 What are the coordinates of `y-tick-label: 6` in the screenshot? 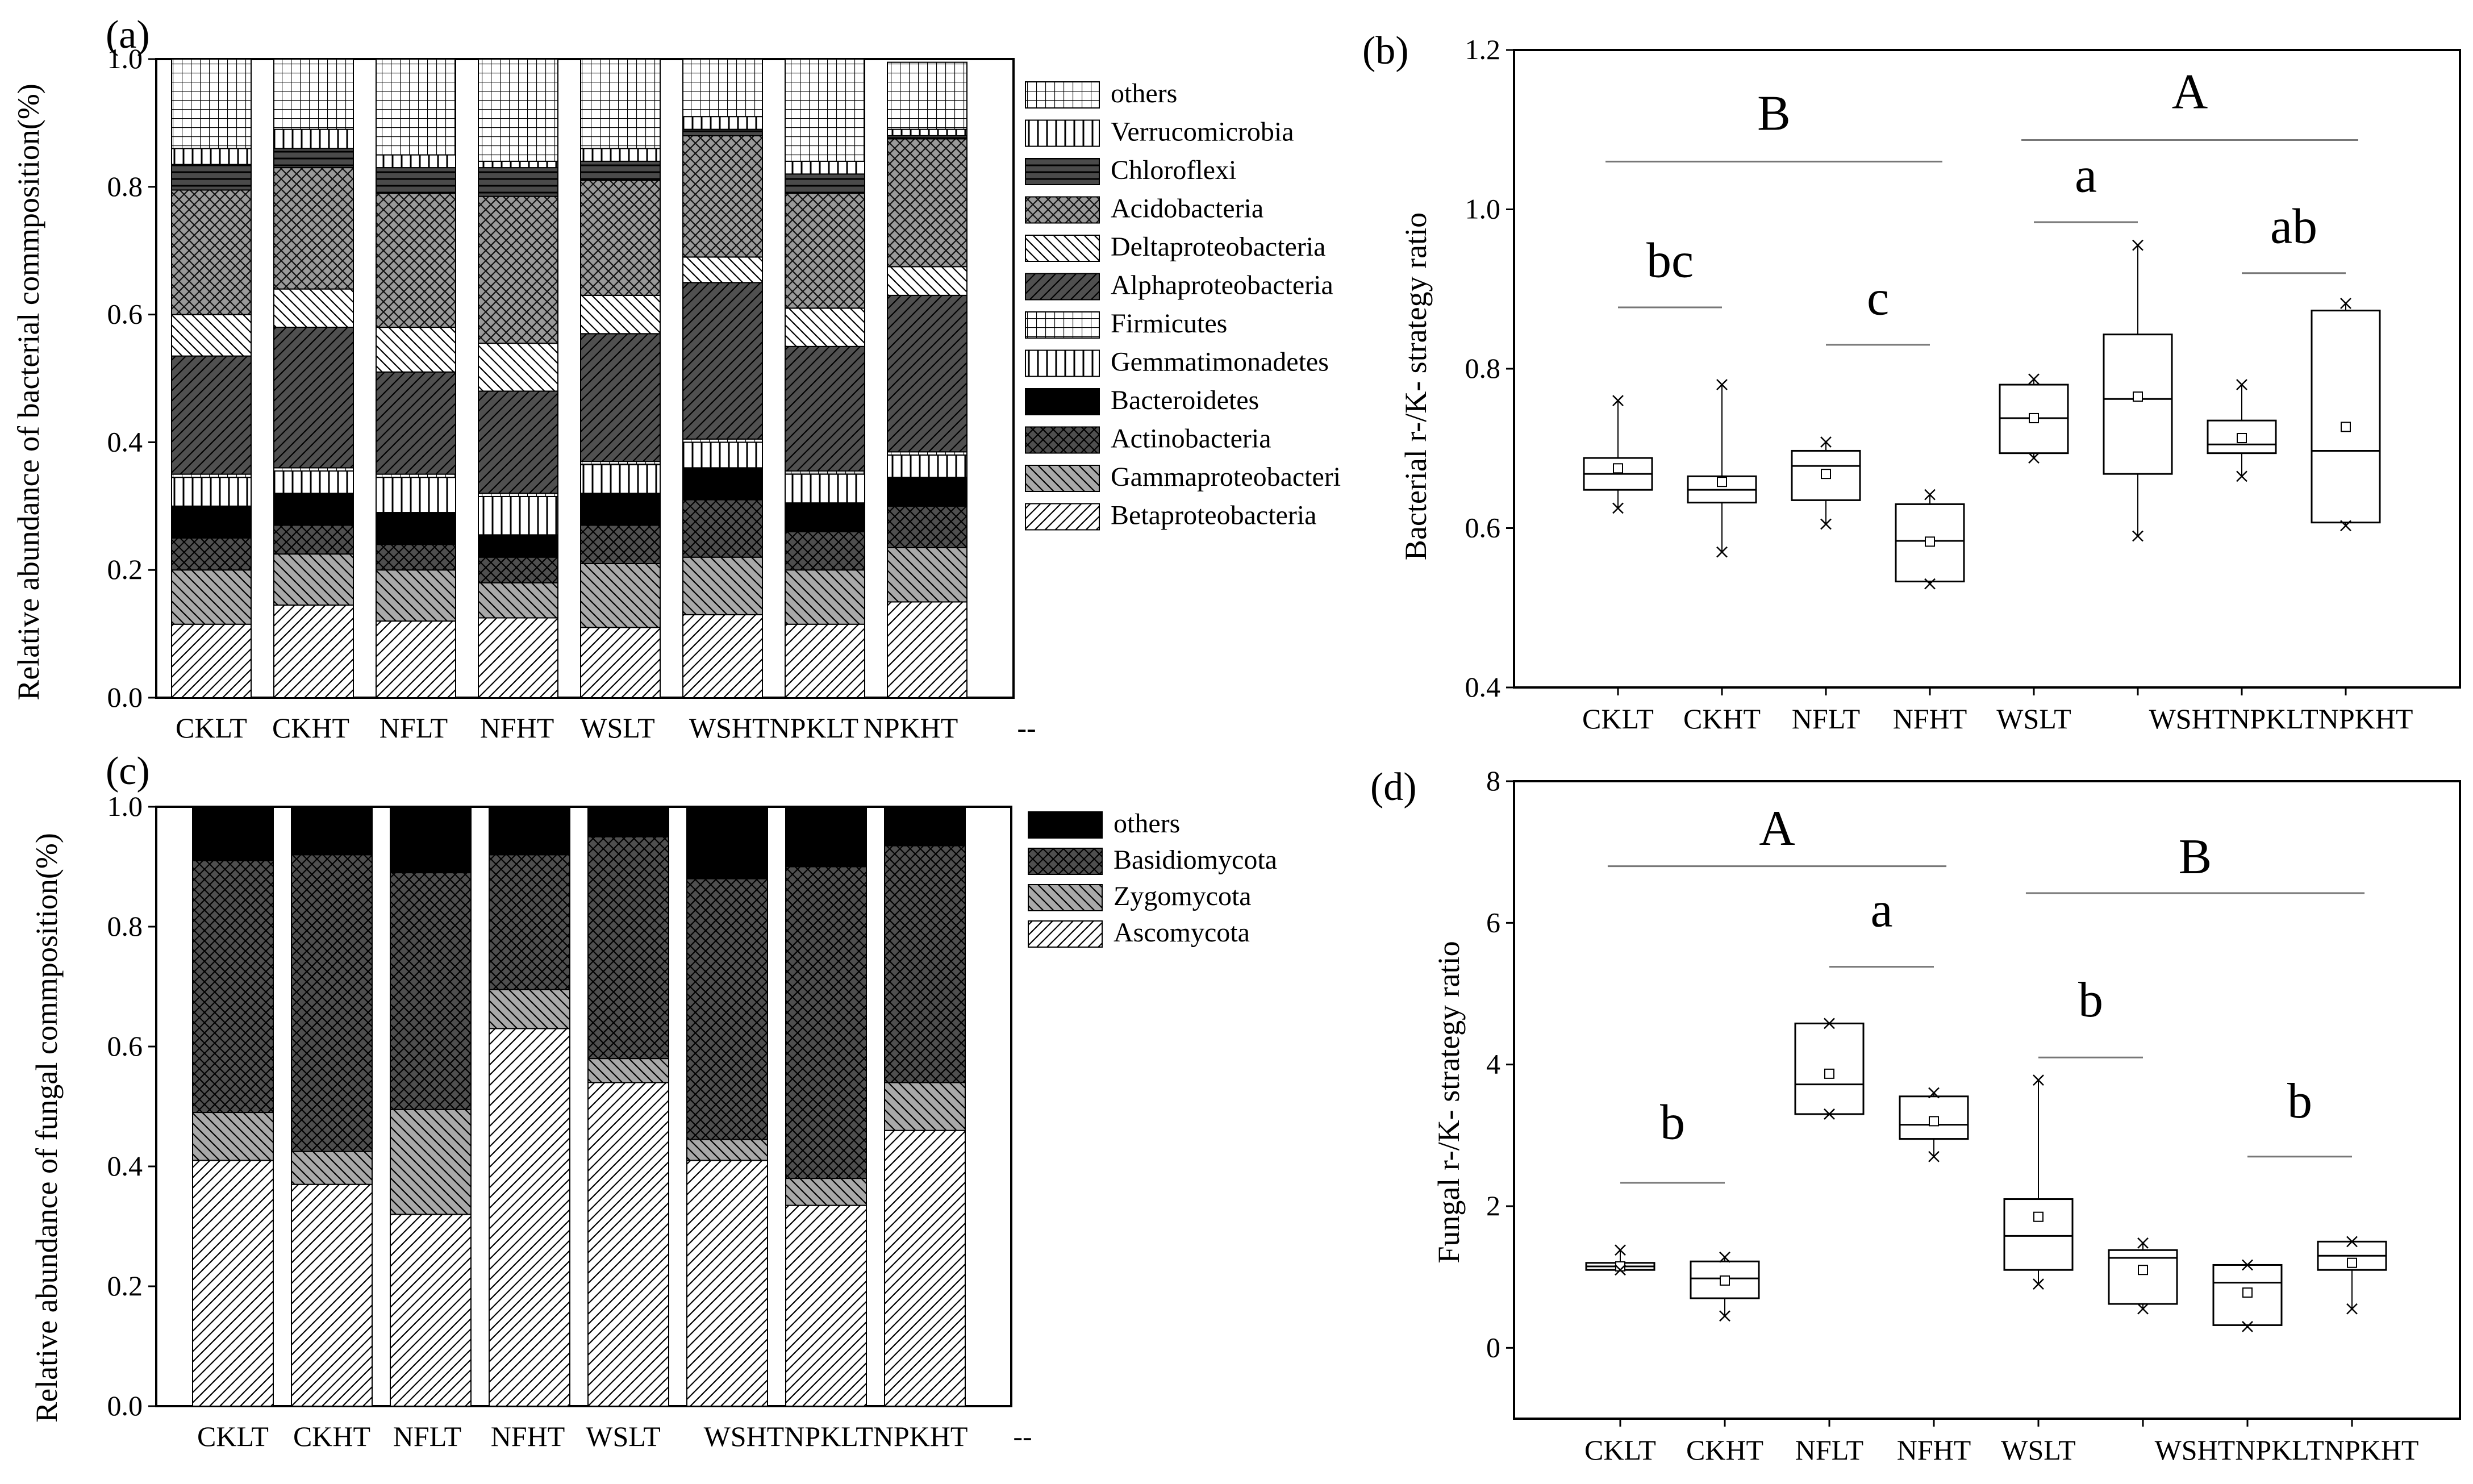 It's located at (1493, 922).